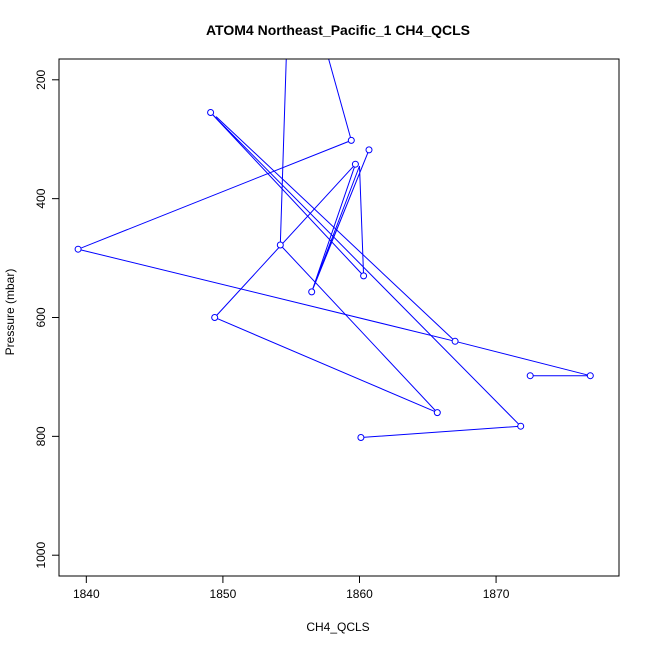  Describe the element at coordinates (41, 198) in the screenshot. I see `y-tick-label: 400` at that location.